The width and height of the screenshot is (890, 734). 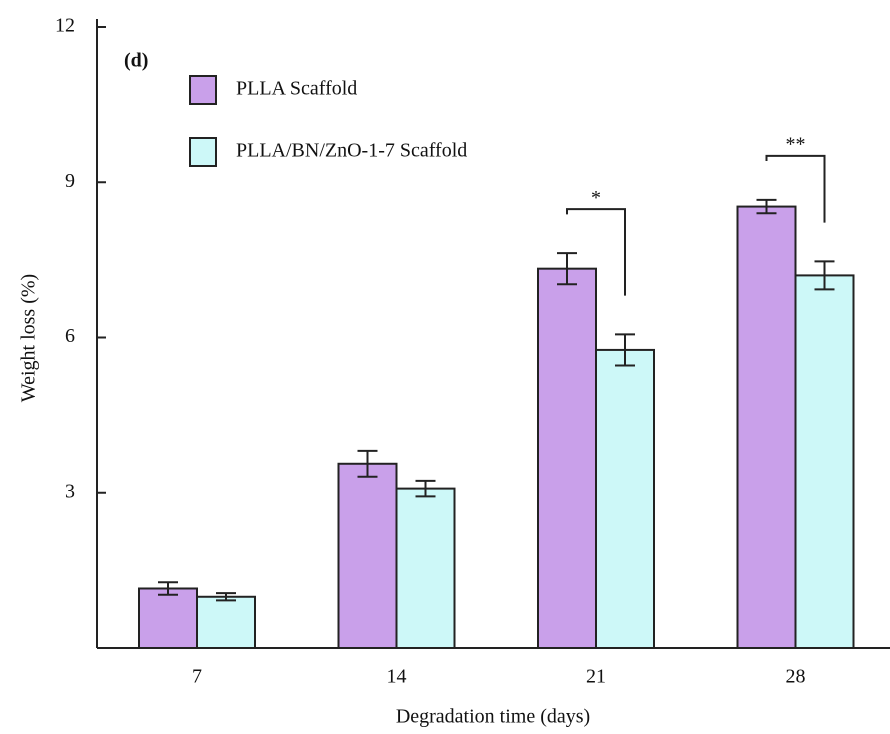 What do you see at coordinates (29, 338) in the screenshot?
I see `y-axis-label: Weight loss (%)` at bounding box center [29, 338].